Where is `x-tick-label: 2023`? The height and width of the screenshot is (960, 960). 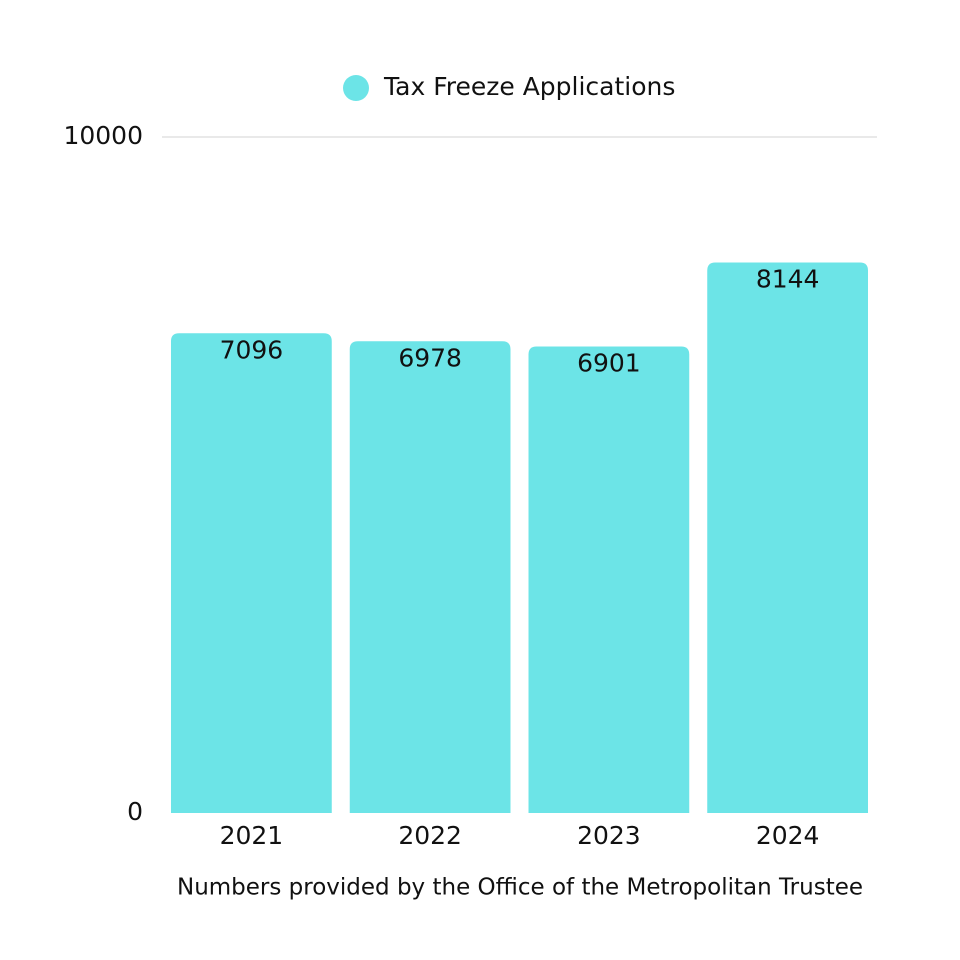
x-tick-label: 2023 is located at coordinates (609, 835).